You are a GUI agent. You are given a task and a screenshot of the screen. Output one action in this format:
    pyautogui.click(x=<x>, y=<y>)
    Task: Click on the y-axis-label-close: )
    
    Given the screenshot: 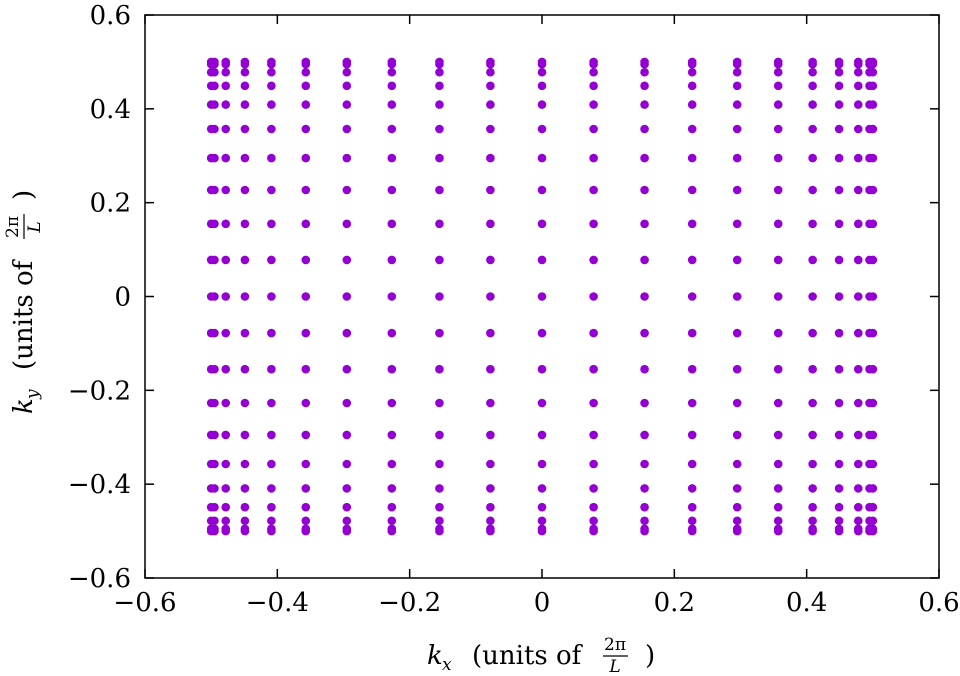 What is the action you would take?
    pyautogui.click(x=24, y=195)
    